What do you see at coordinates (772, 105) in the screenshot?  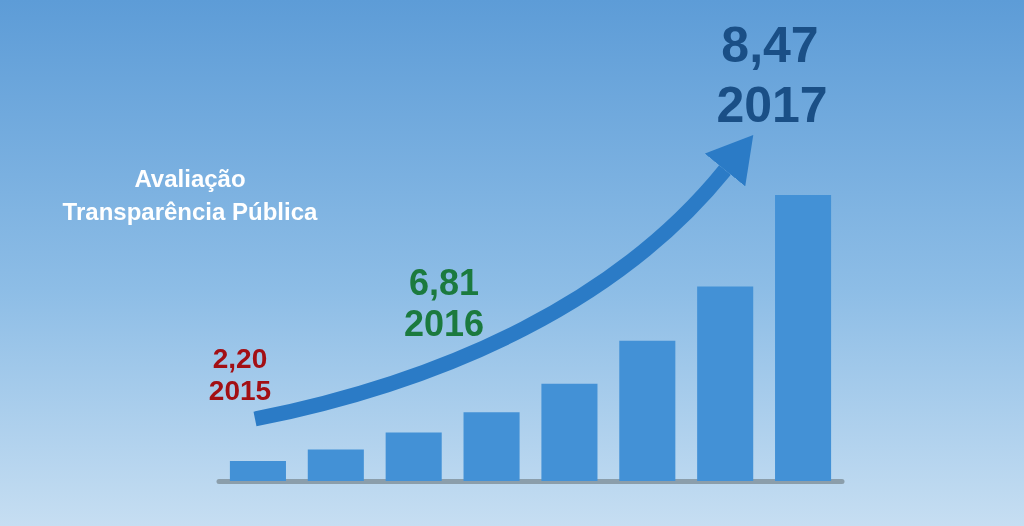 I see `text: 2017` at bounding box center [772, 105].